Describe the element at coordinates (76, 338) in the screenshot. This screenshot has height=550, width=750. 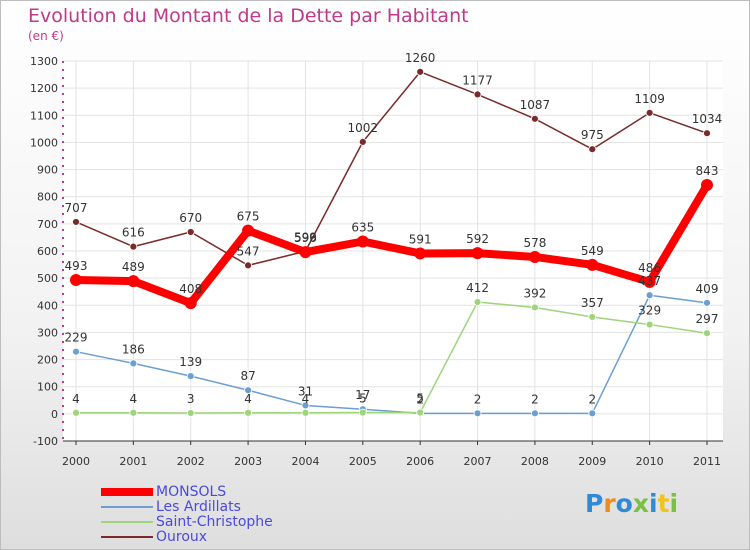
I see `data-label-les-ardillats: 229` at that location.